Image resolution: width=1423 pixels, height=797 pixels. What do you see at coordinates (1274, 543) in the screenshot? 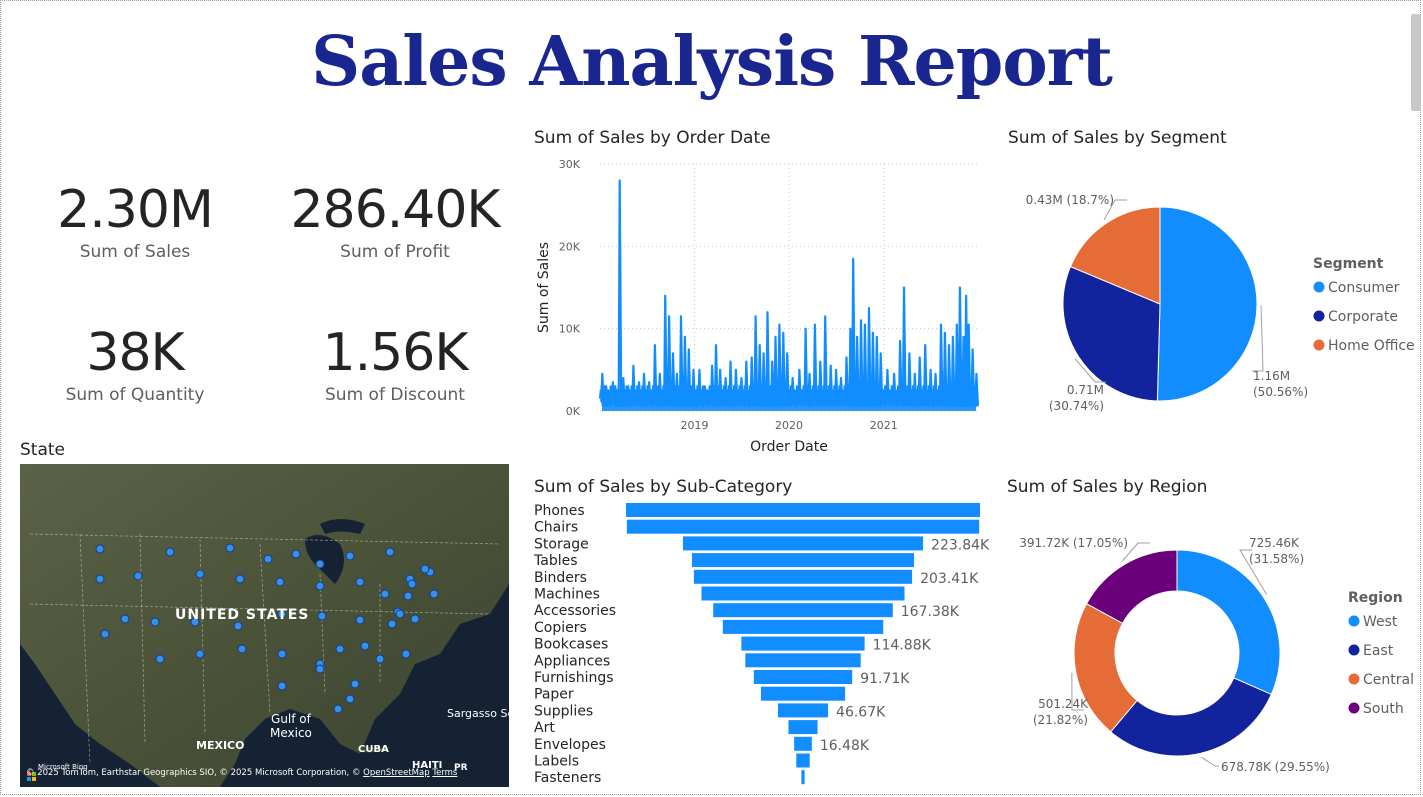
I see `data-label: 725.46K` at bounding box center [1274, 543].